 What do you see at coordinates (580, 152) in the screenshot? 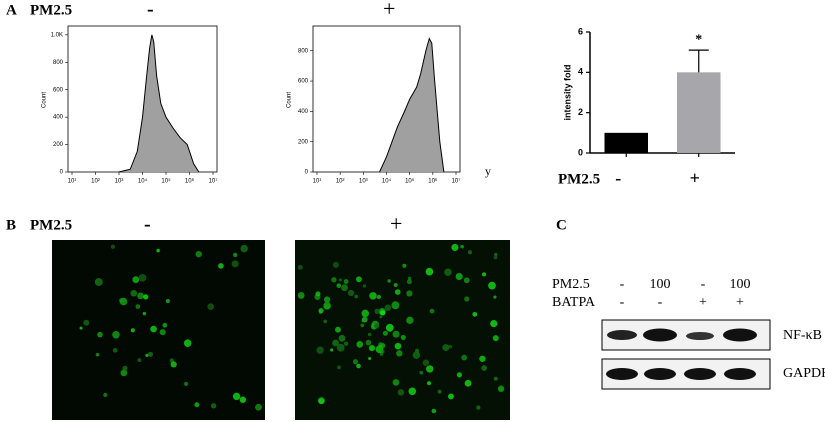
I see `y-tick-label: 0` at bounding box center [580, 152].